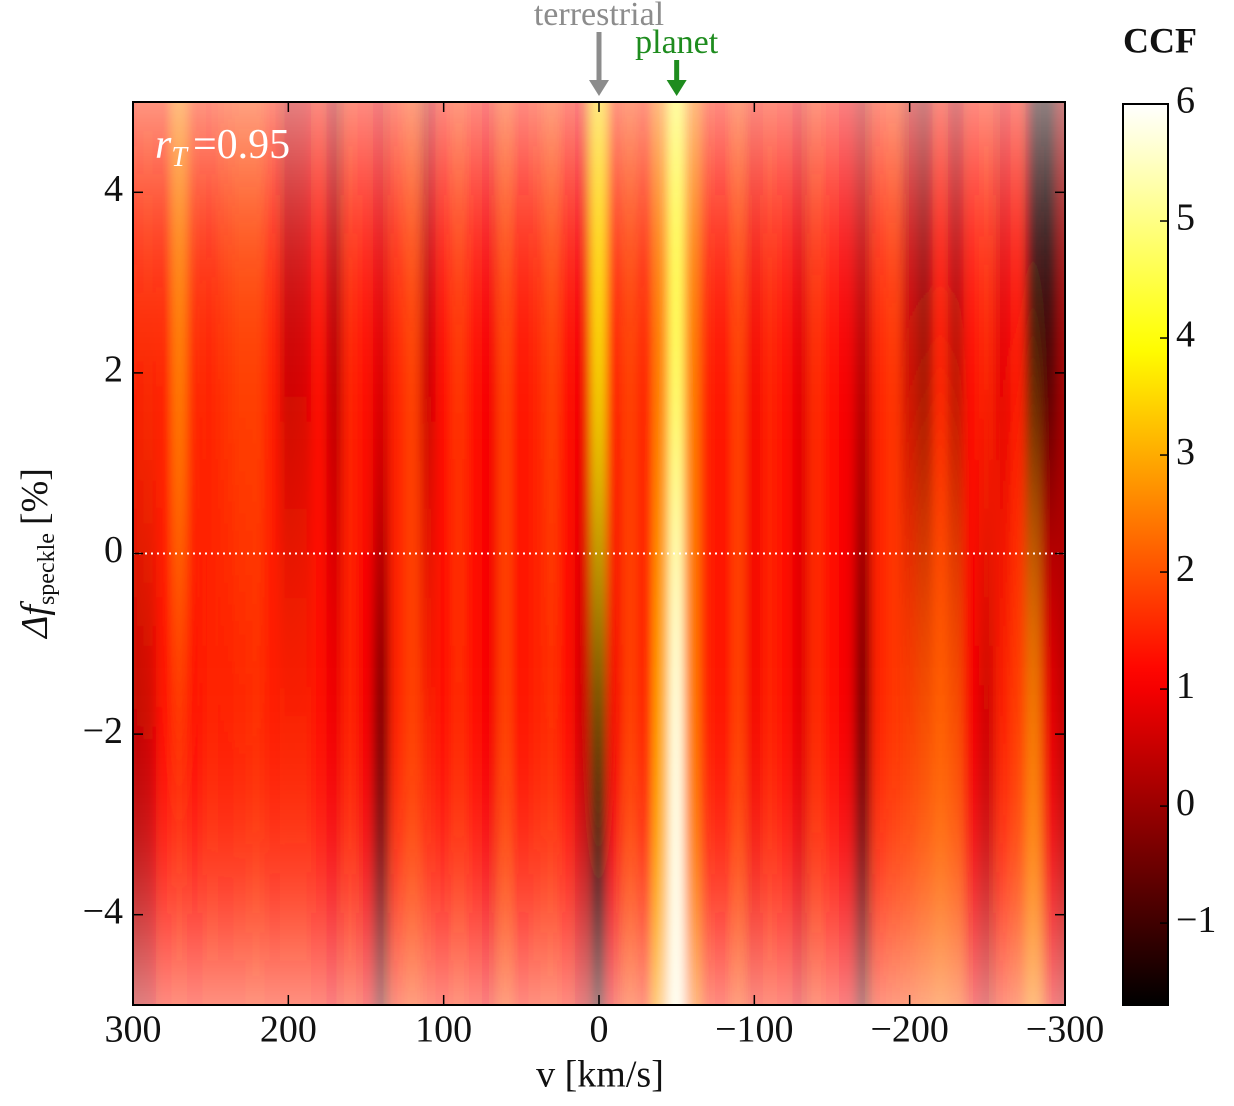 The image size is (1234, 1106). Describe the element at coordinates (1185, 101) in the screenshot. I see `colorbar-tick-label: 6` at that location.